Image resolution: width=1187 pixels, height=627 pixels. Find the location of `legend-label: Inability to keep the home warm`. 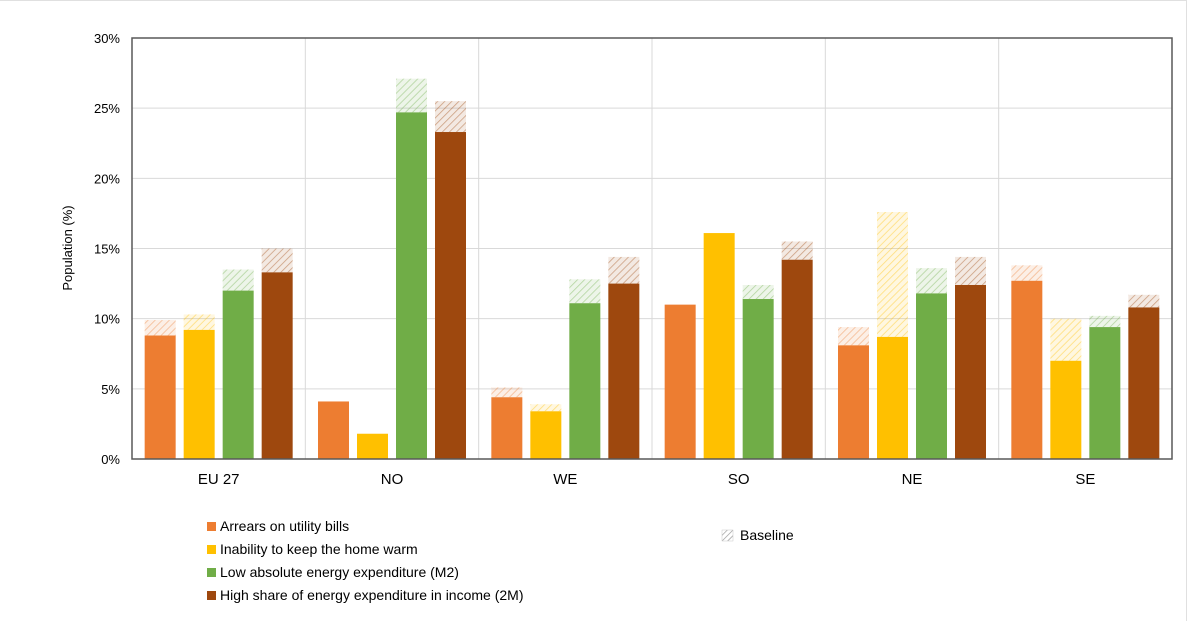

legend-label: Inability to keep the home warm is located at coordinates (319, 549).